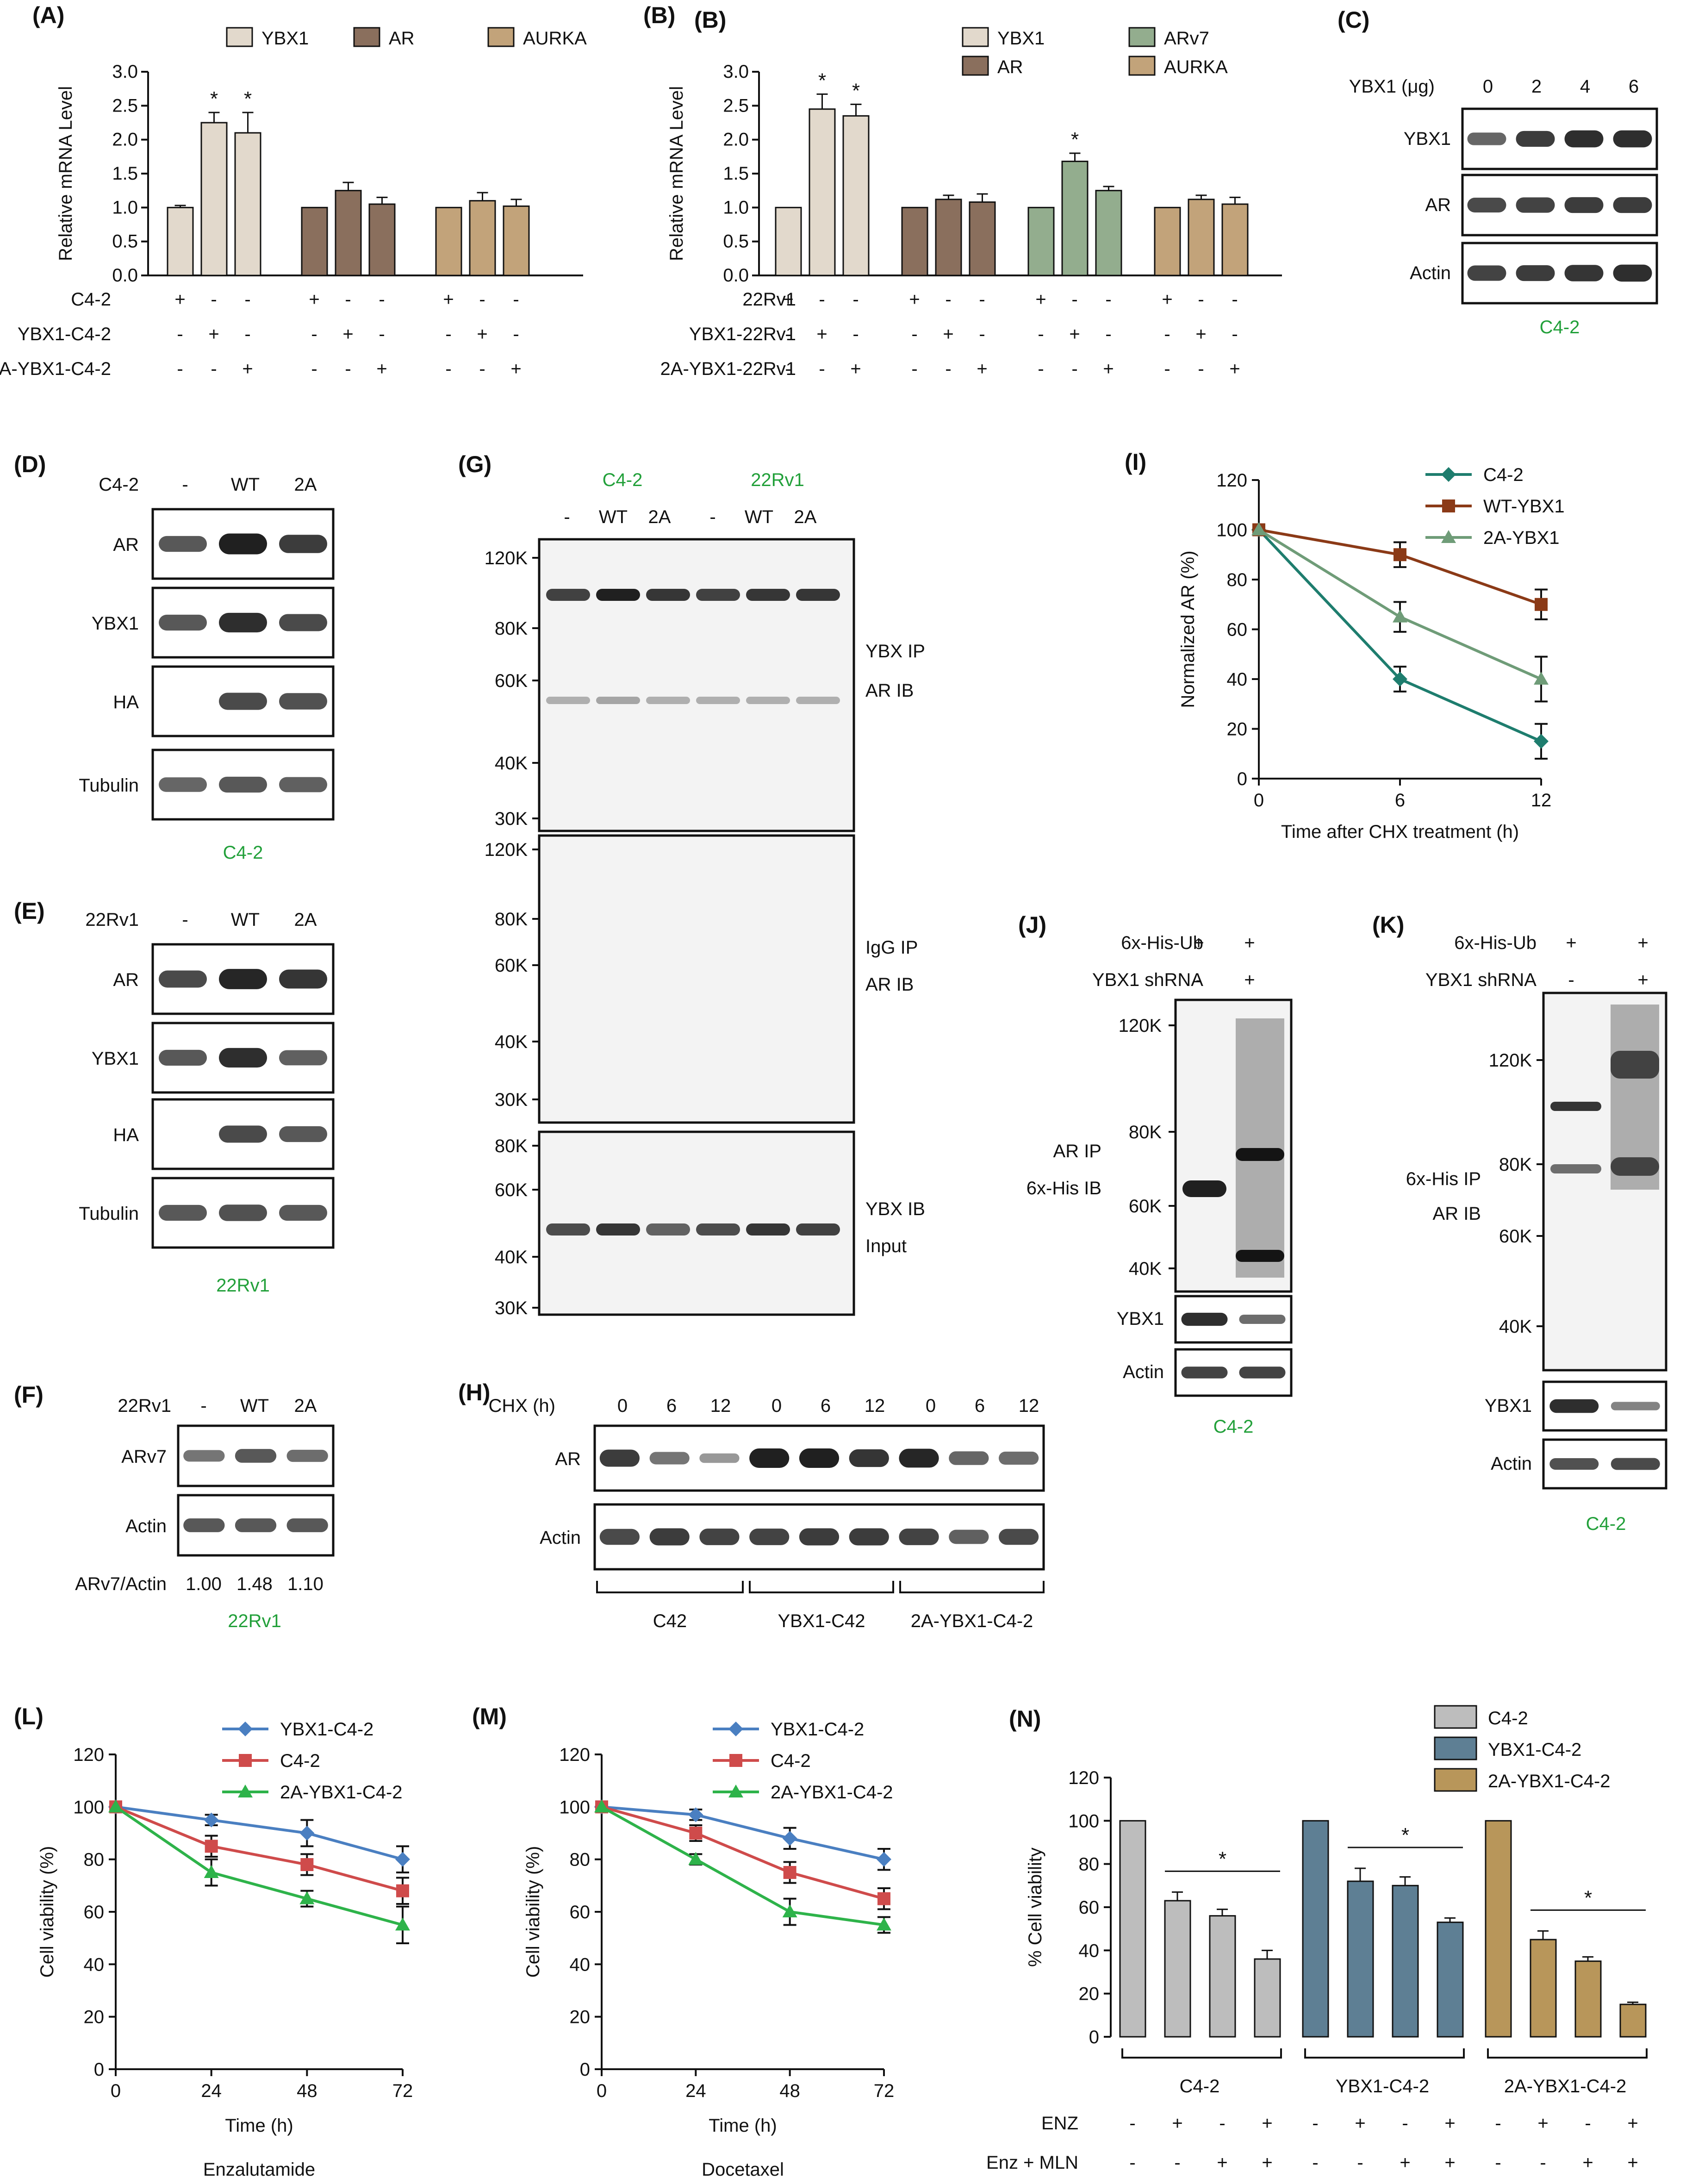 Image resolution: width=1686 pixels, height=2184 pixels. Describe the element at coordinates (94, 1860) in the screenshot. I see `y-tick-label-L: 80` at that location.